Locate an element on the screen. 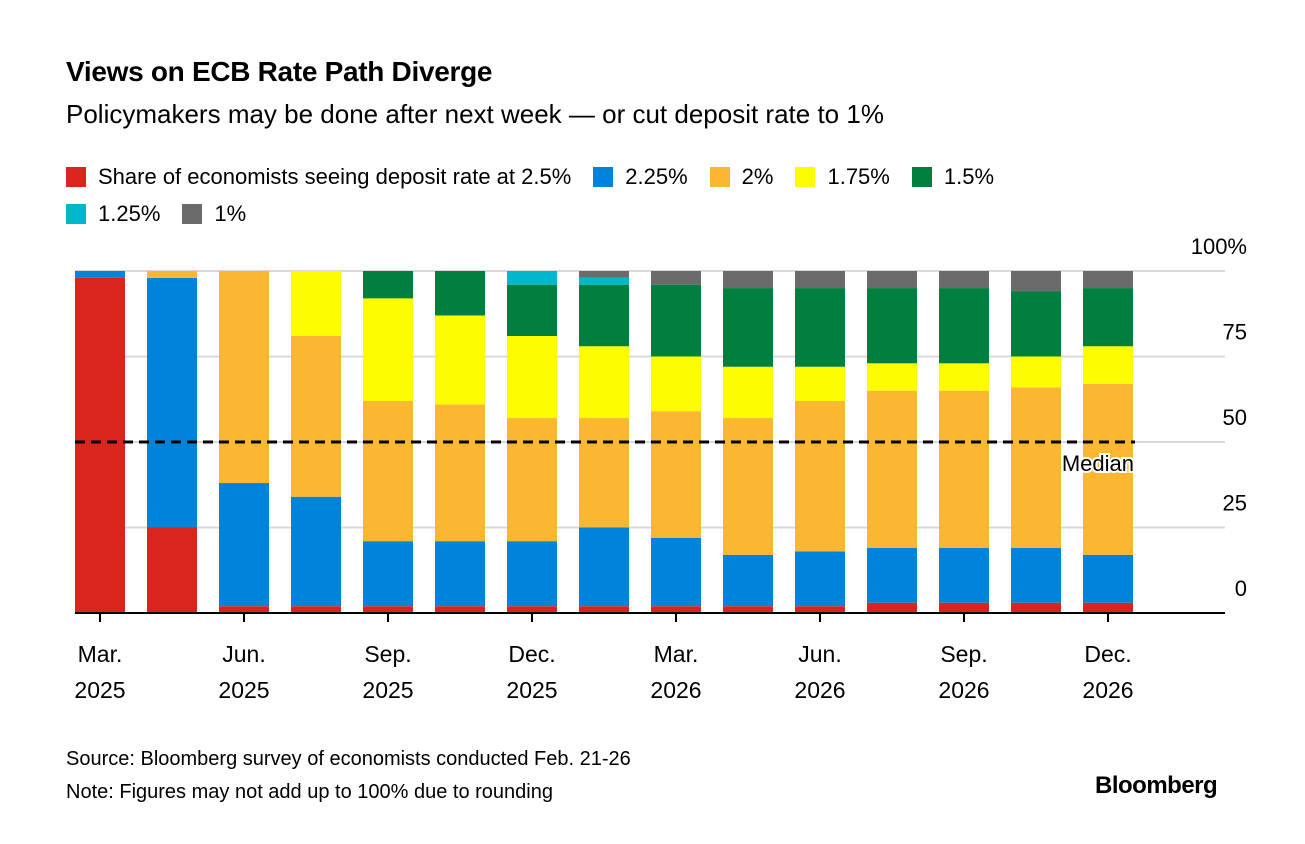 This screenshot has height=844, width=1305. x-tick-label: Sep. 2025 is located at coordinates (387, 672).